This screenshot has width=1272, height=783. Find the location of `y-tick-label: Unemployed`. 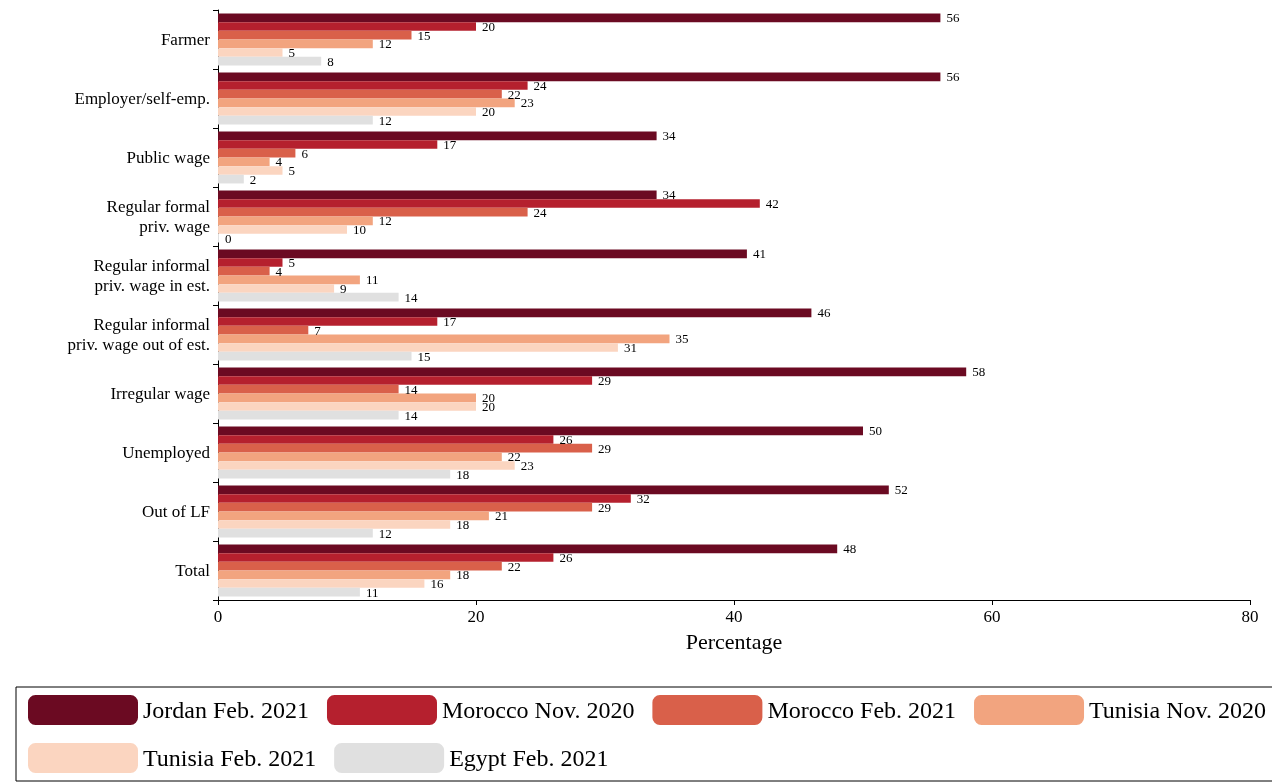

y-tick-label: Unemployed is located at coordinates (166, 452).